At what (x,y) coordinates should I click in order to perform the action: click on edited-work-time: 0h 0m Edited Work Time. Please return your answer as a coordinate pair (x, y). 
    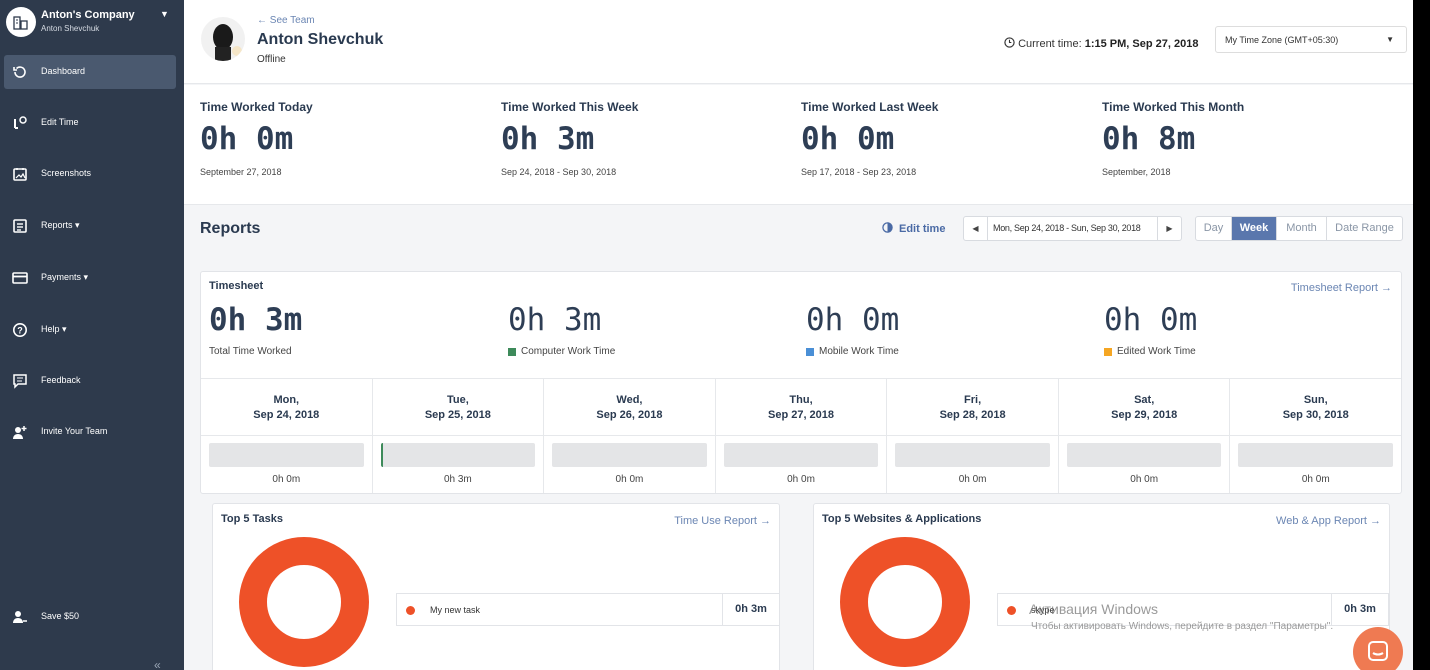
    Looking at the image, I should click on (1150, 329).